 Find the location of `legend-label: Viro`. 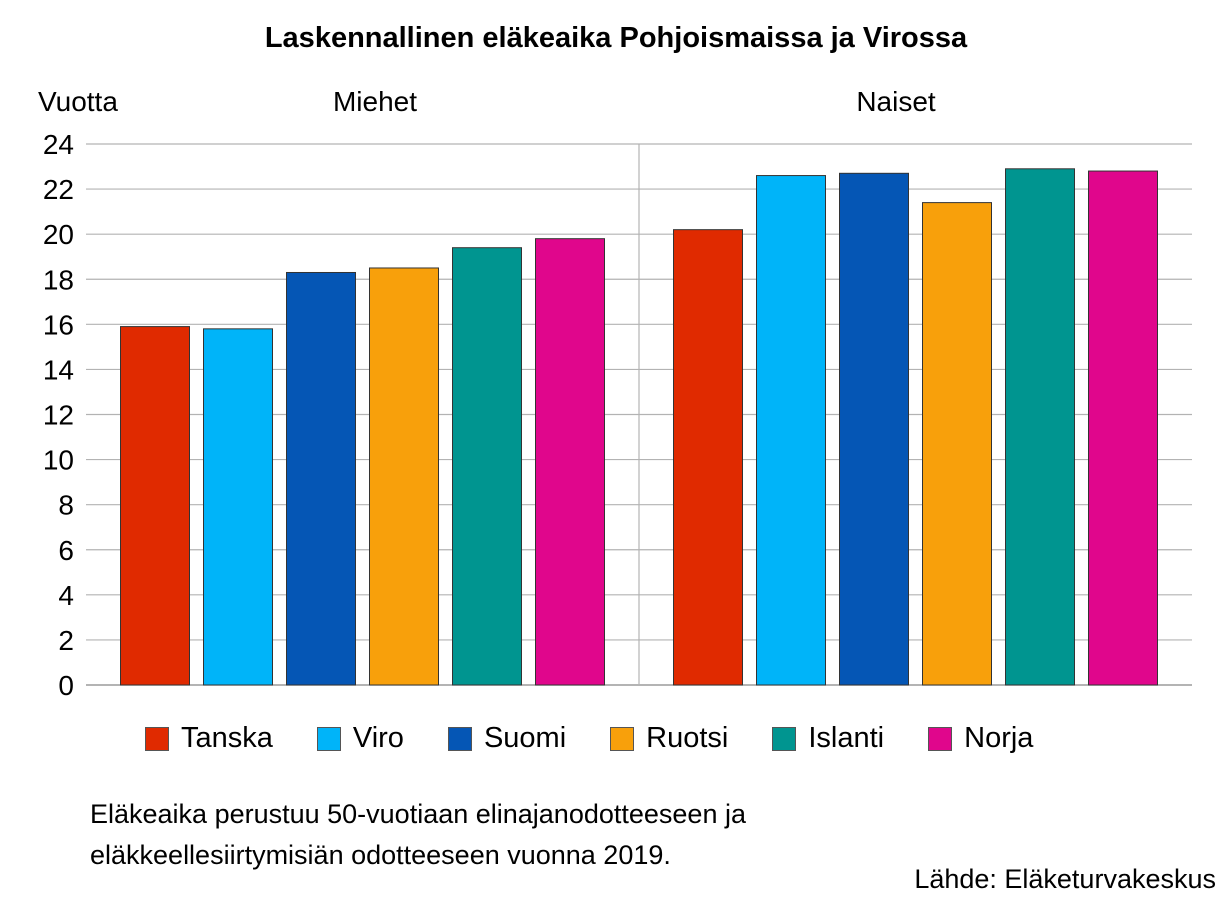

legend-label: Viro is located at coordinates (378, 738).